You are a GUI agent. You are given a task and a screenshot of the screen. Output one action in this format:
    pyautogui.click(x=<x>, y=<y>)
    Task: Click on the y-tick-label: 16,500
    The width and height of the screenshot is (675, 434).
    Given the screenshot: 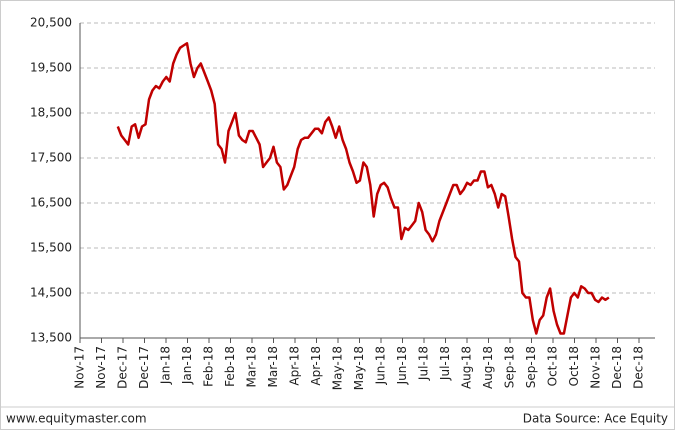 What is the action you would take?
    pyautogui.click(x=51, y=203)
    